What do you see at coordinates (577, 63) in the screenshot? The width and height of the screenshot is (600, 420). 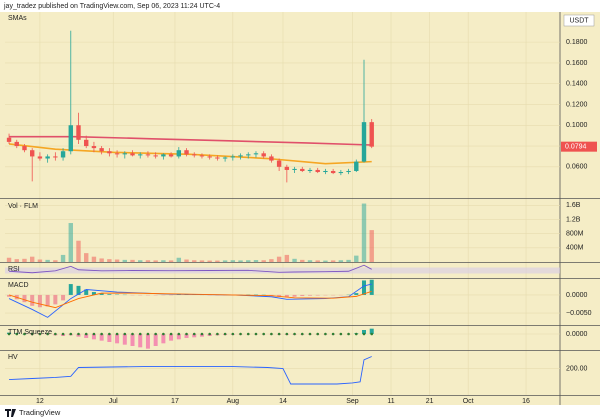 I see `y-tick-label: 0.1600` at bounding box center [577, 63].